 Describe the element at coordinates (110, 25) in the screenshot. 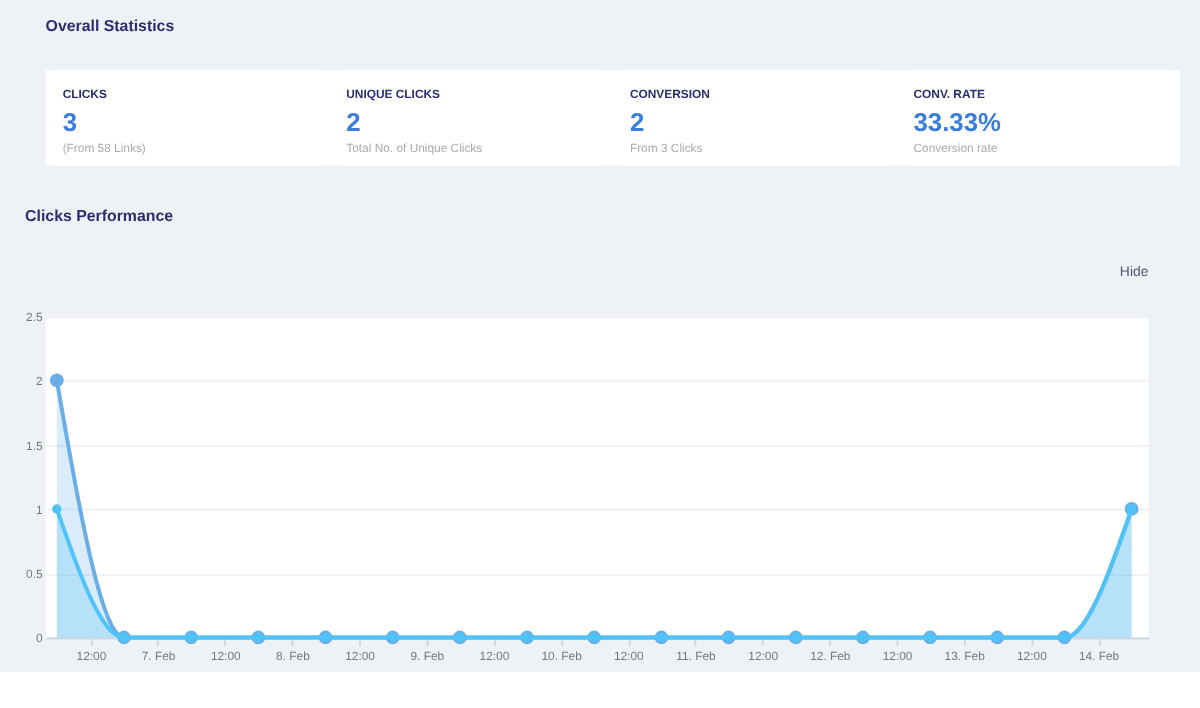

I see `text: Overall Statistics` at that location.